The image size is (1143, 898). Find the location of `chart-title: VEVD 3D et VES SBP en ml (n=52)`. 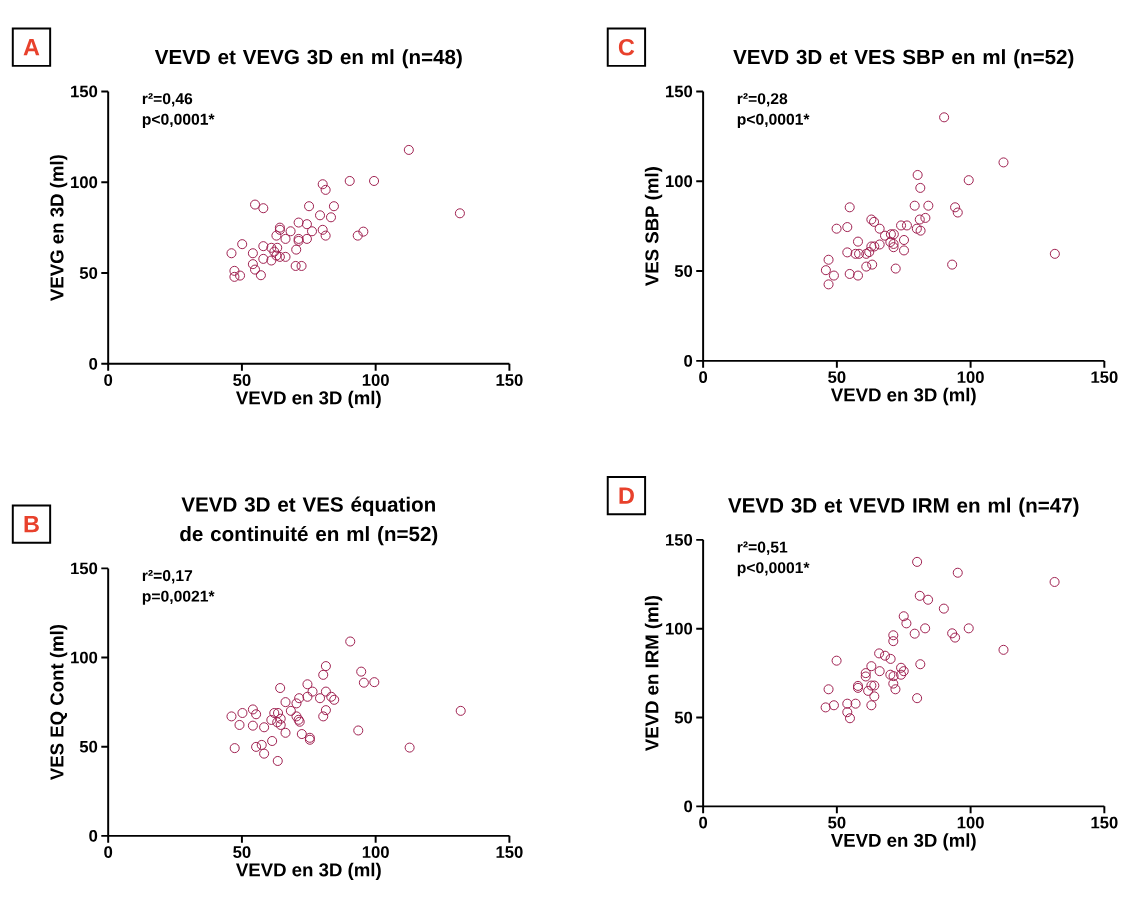

chart-title: VEVD 3D et VES SBP en ml (n=52) is located at coordinates (903, 59).